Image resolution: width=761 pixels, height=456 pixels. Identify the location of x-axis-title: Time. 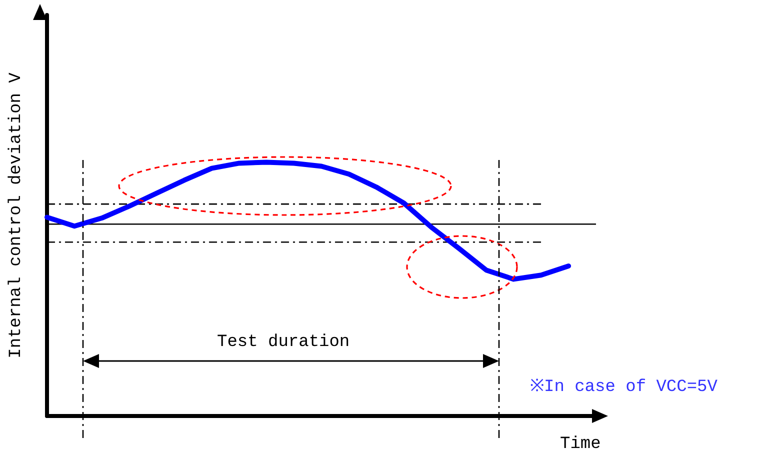
(580, 444).